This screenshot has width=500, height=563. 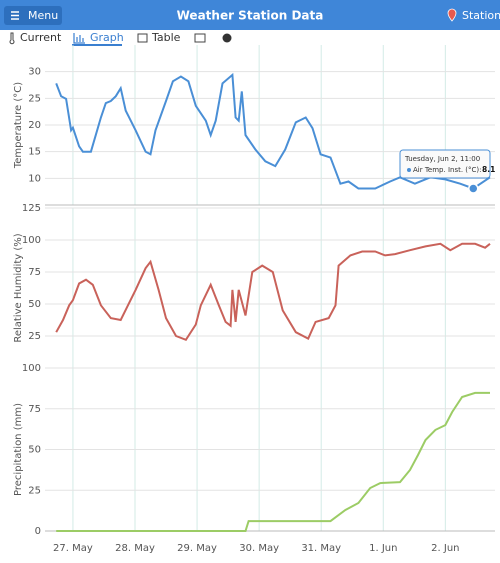 I want to click on y-axis-title: Temperature (°C), so click(x=18, y=125).